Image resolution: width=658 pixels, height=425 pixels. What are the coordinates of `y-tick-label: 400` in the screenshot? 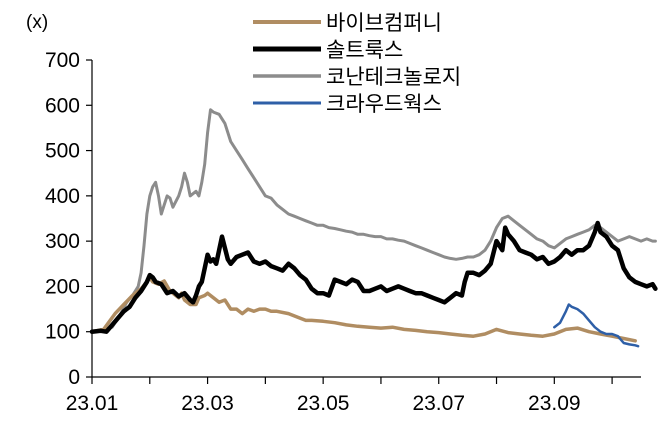 It's located at (62, 196).